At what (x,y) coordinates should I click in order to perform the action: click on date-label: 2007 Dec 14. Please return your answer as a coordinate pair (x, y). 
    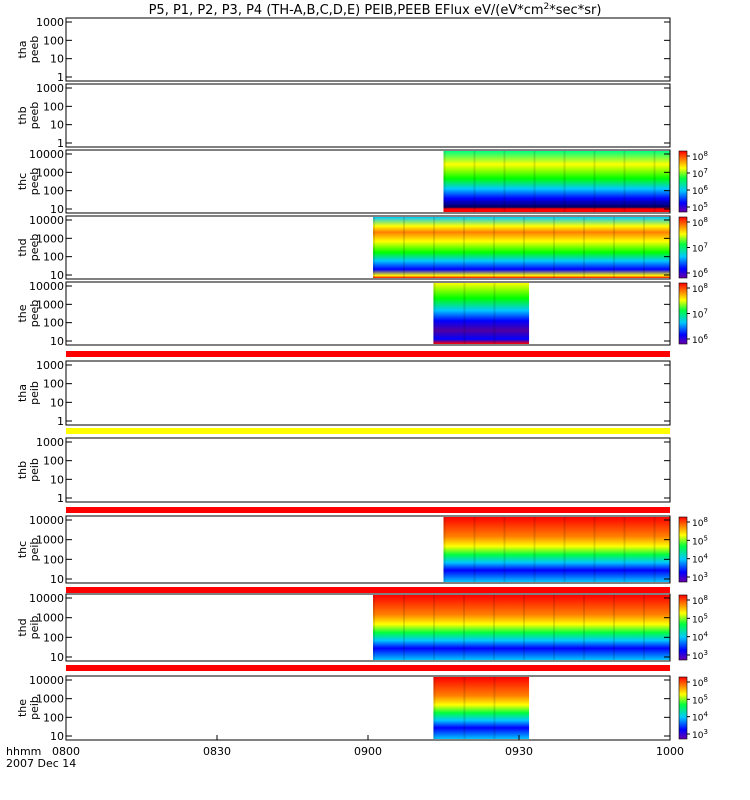
    Looking at the image, I should click on (41, 763).